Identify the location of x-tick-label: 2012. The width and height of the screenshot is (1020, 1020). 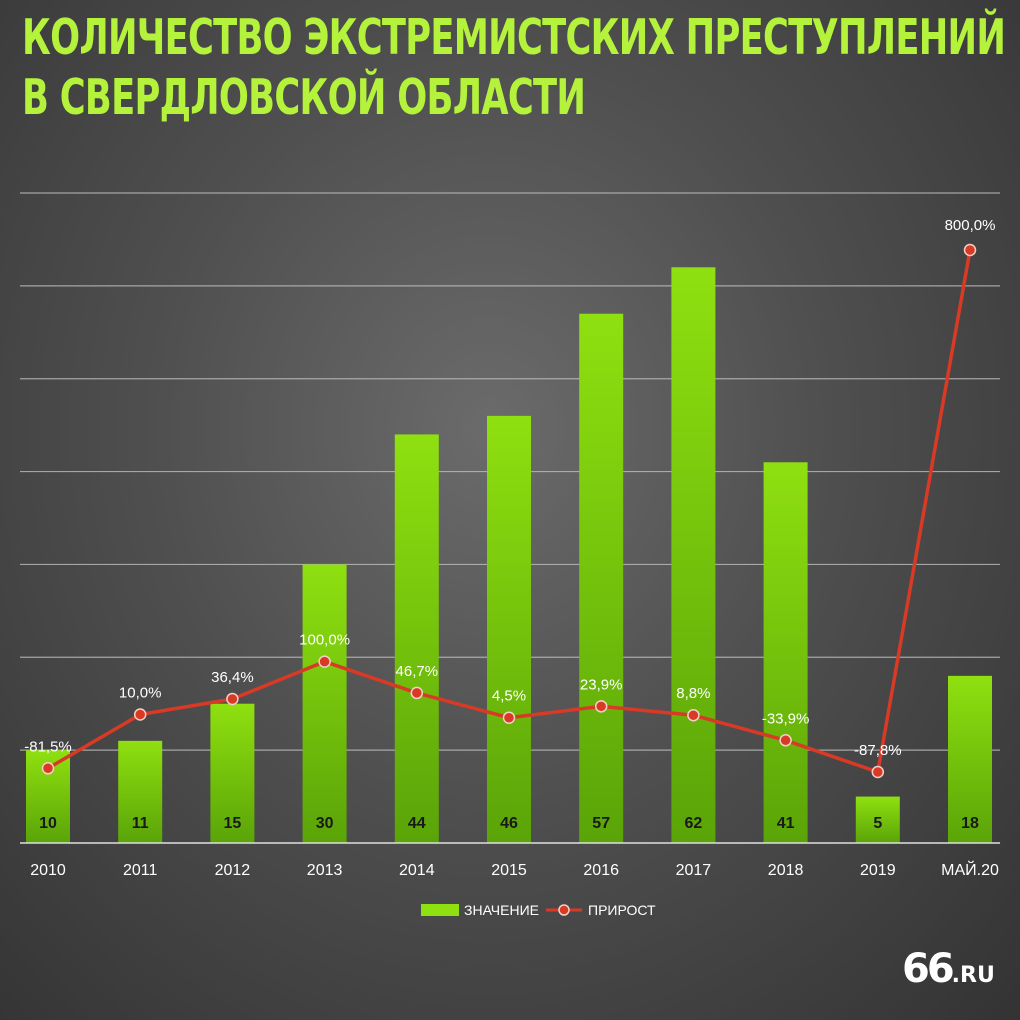
(233, 870).